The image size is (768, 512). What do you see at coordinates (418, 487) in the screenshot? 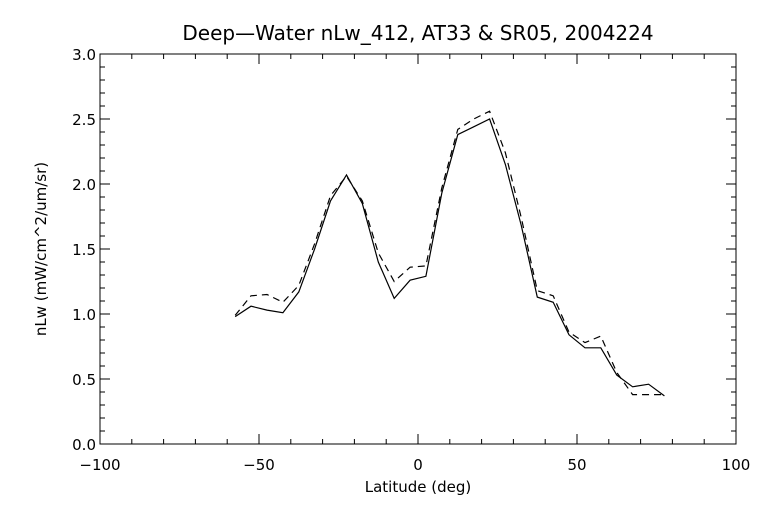
I see `x-axis-label: Latitude (deg)` at bounding box center [418, 487].